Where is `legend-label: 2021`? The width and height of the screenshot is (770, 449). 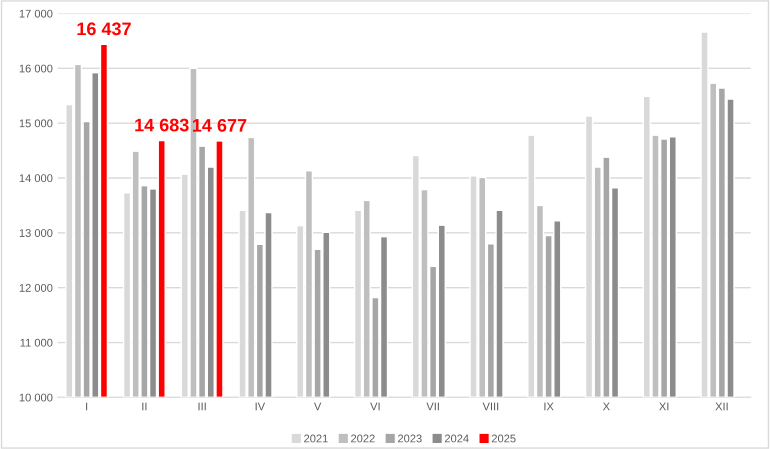
legend-label: 2021 is located at coordinates (316, 438).